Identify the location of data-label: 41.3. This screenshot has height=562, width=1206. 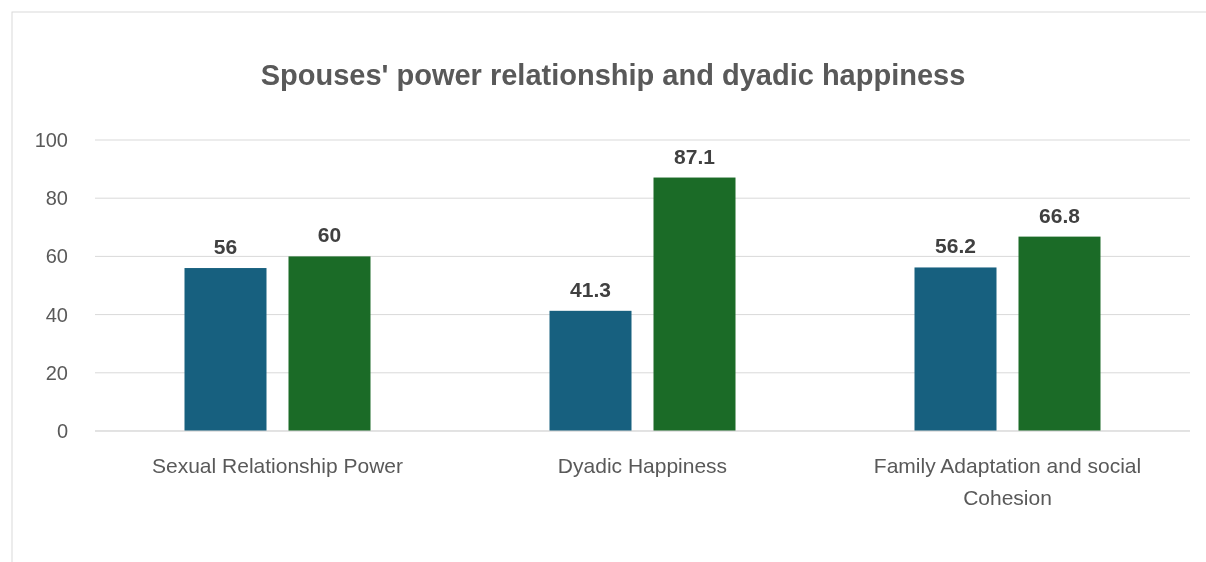
(590, 289).